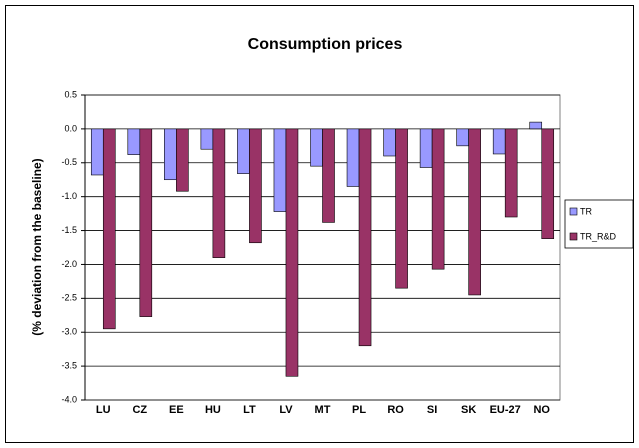  I want to click on x-tick-label: MT, so click(323, 410).